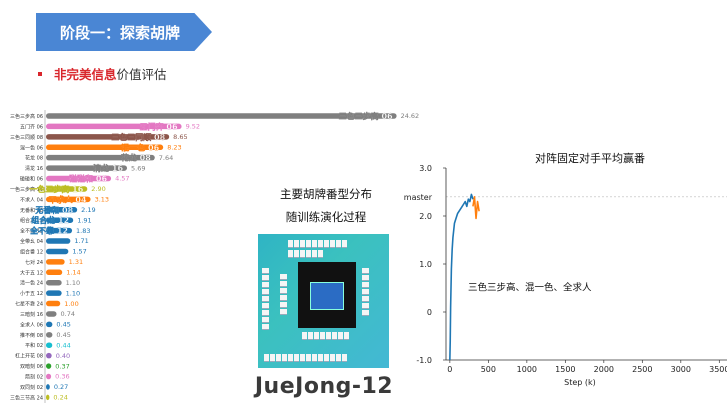 The image size is (727, 410). Describe the element at coordinates (31, 283) in the screenshot. I see `bar-category-label: 清一色 24` at that location.